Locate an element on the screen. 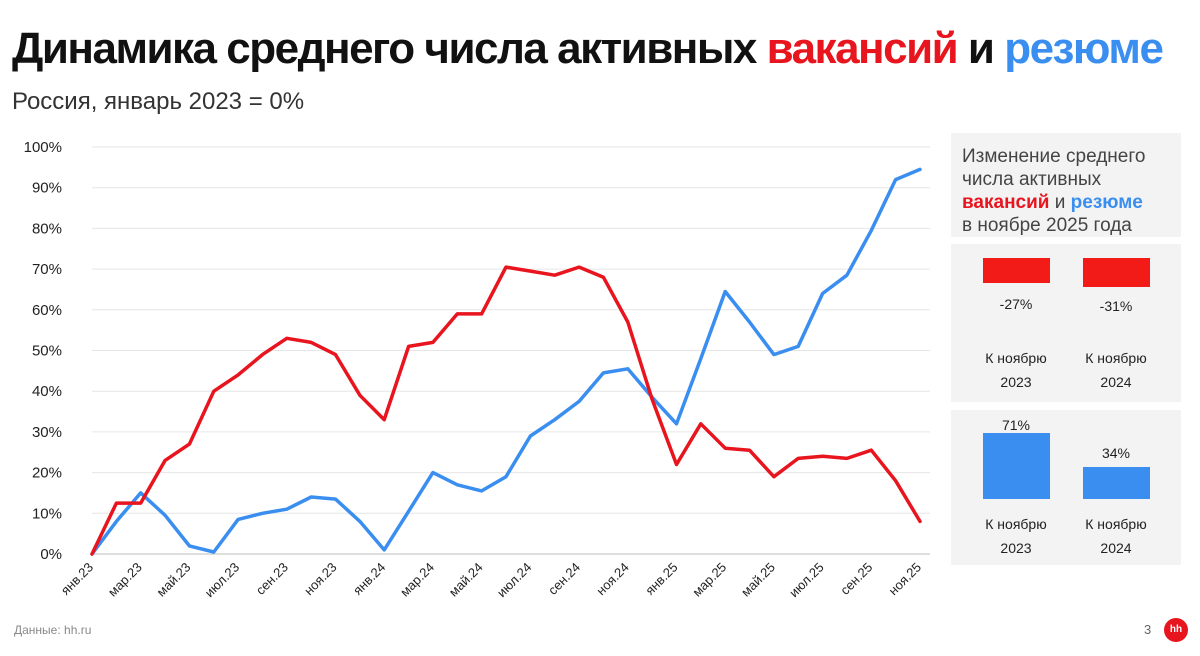  y-tick-label: 30% is located at coordinates (47, 432).